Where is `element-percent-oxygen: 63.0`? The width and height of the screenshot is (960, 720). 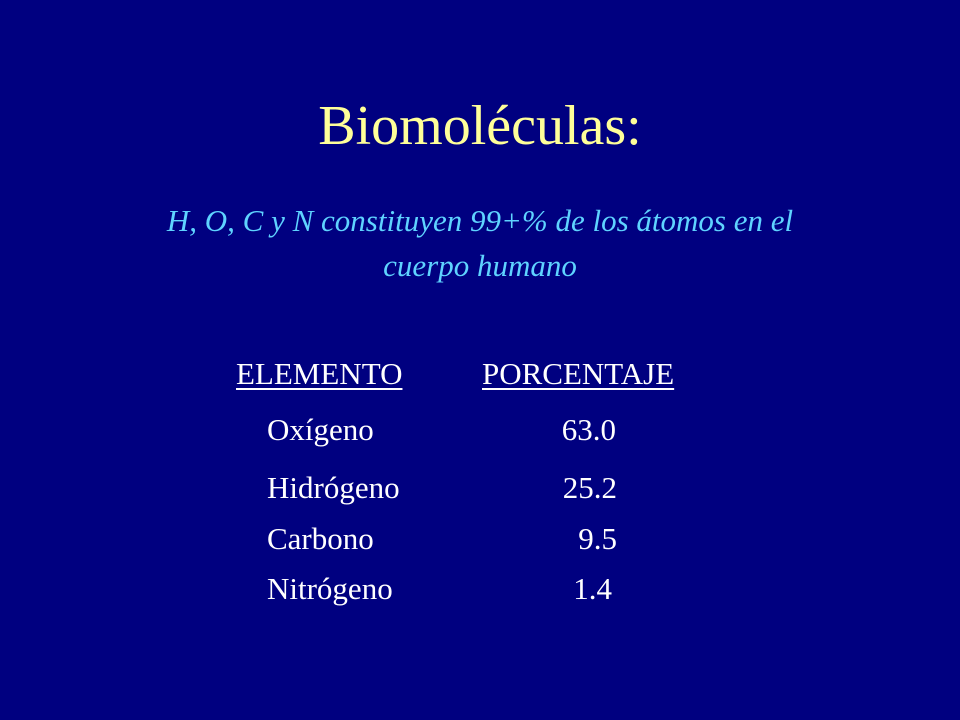
element-percent-oxygen: 63.0 is located at coordinates (588, 429).